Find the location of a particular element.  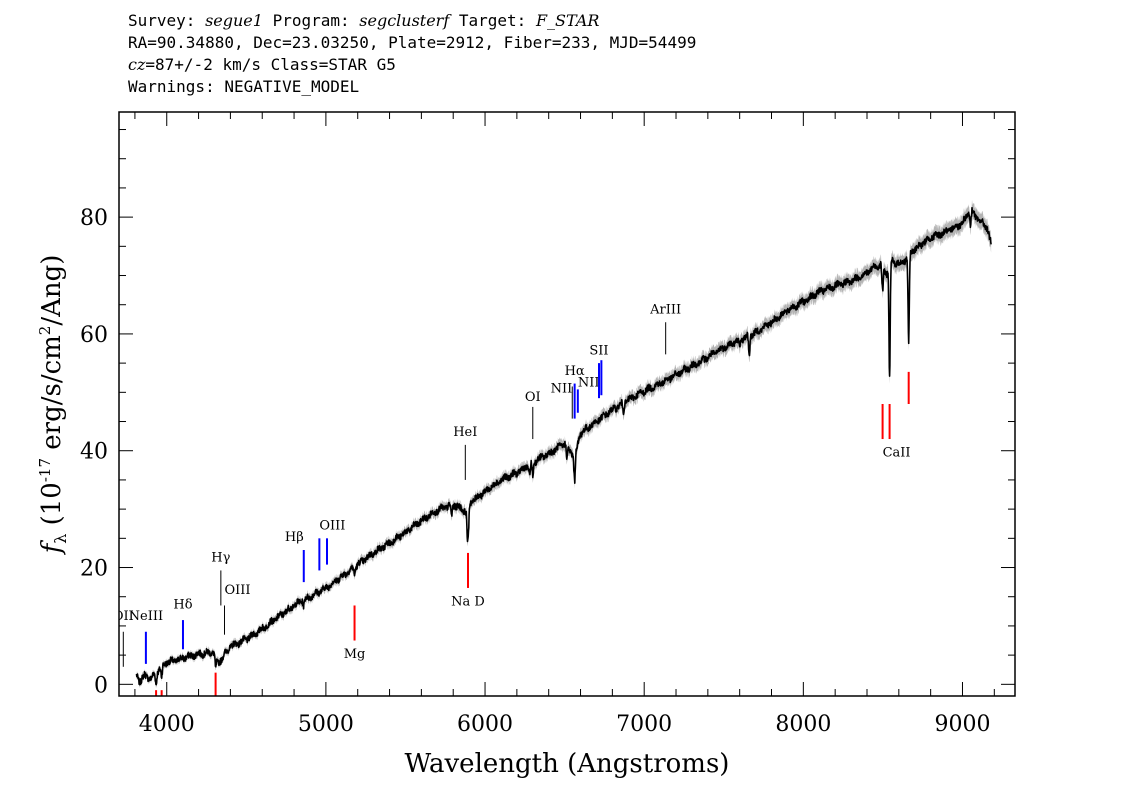

y-axis-title: fλ (10-17 erg/s/cm2/Ang) is located at coordinates (53, 405).